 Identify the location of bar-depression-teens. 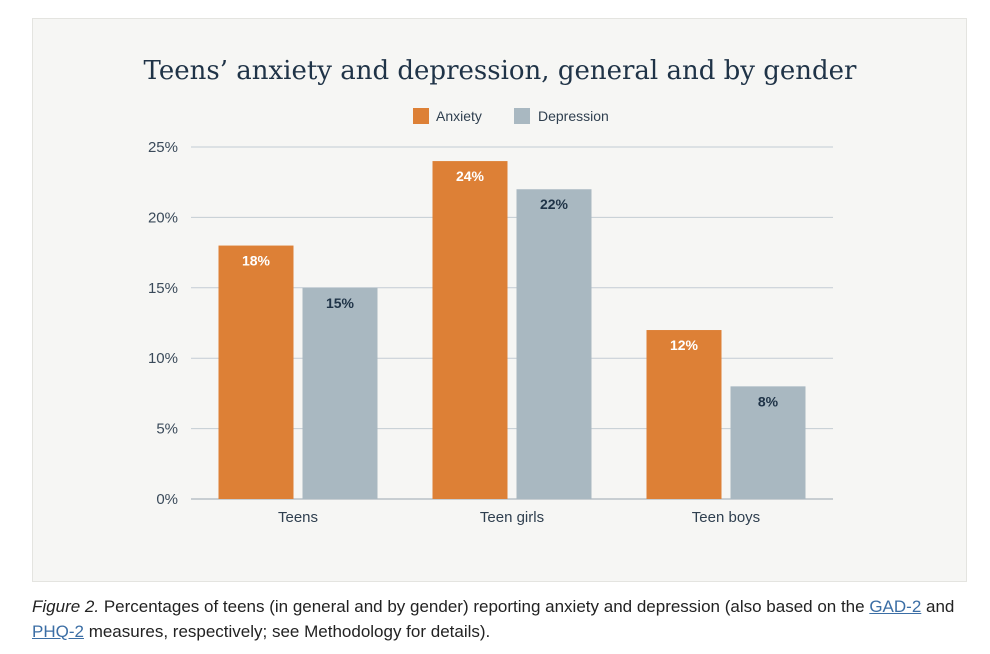
(340, 393).